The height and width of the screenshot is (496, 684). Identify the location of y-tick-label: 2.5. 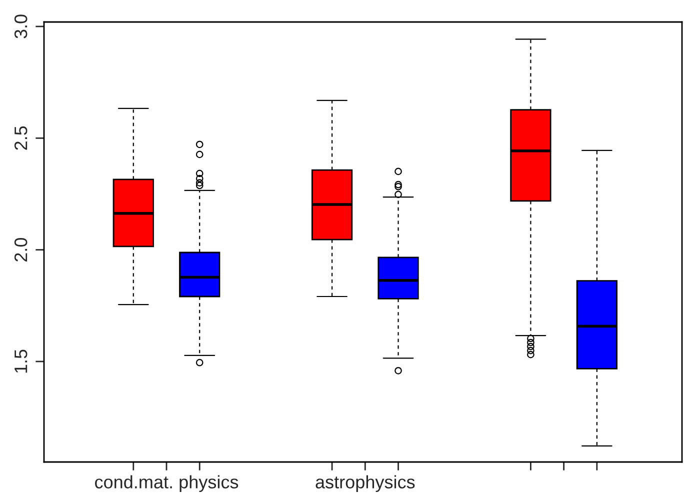
(21, 138).